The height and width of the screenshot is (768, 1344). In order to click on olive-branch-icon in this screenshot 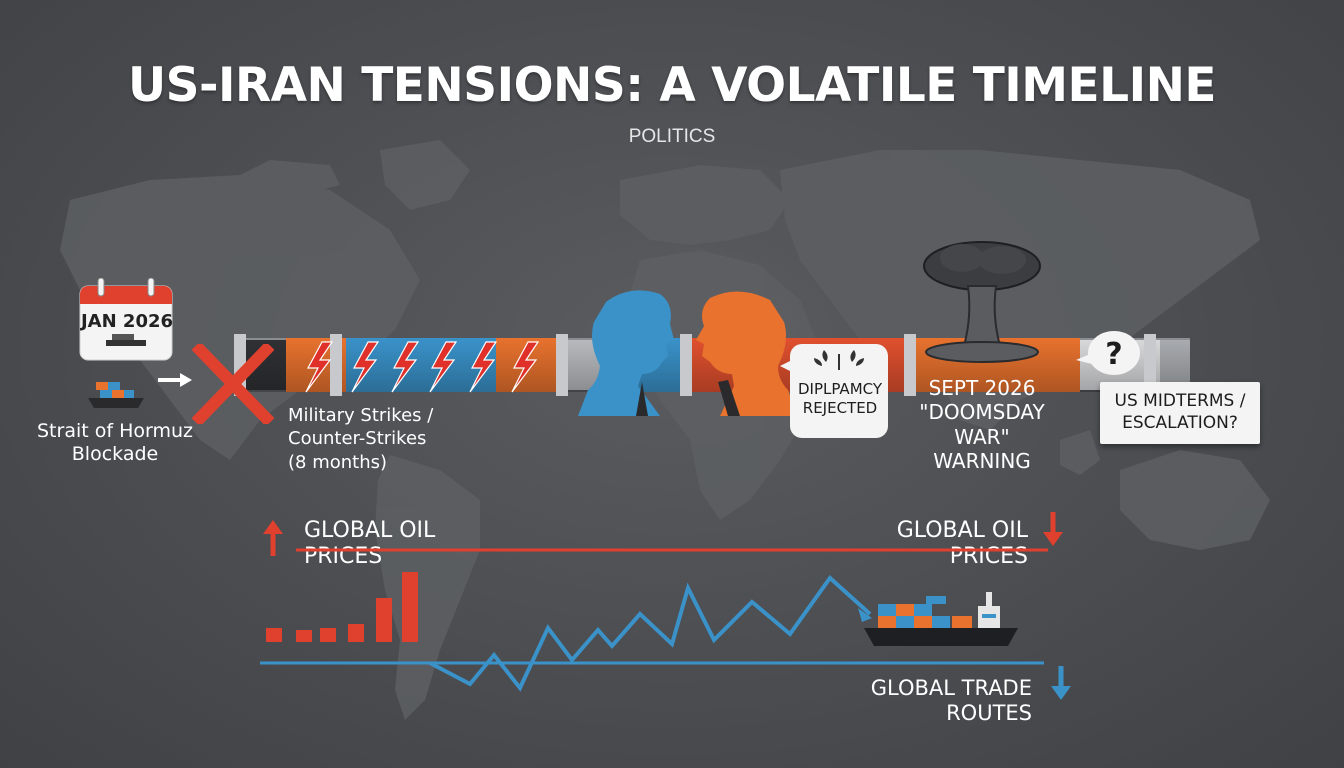, I will do `click(839, 360)`.